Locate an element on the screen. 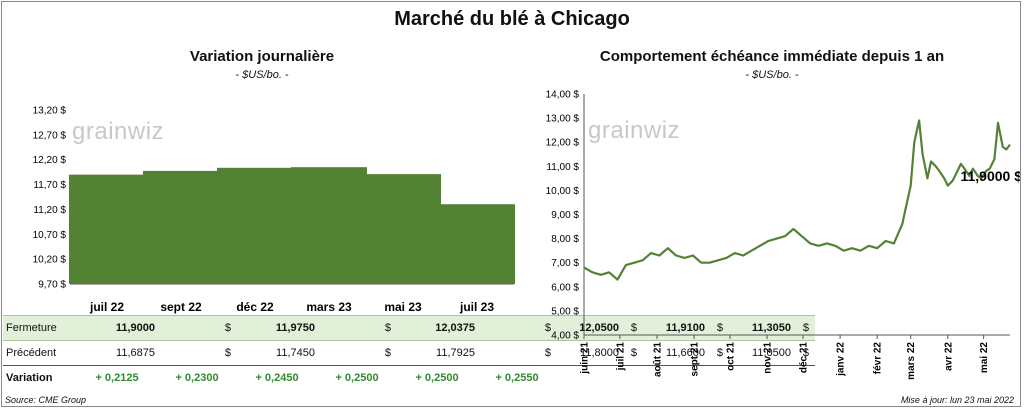  y-tick-label: 8,00 $ is located at coordinates (565, 239).